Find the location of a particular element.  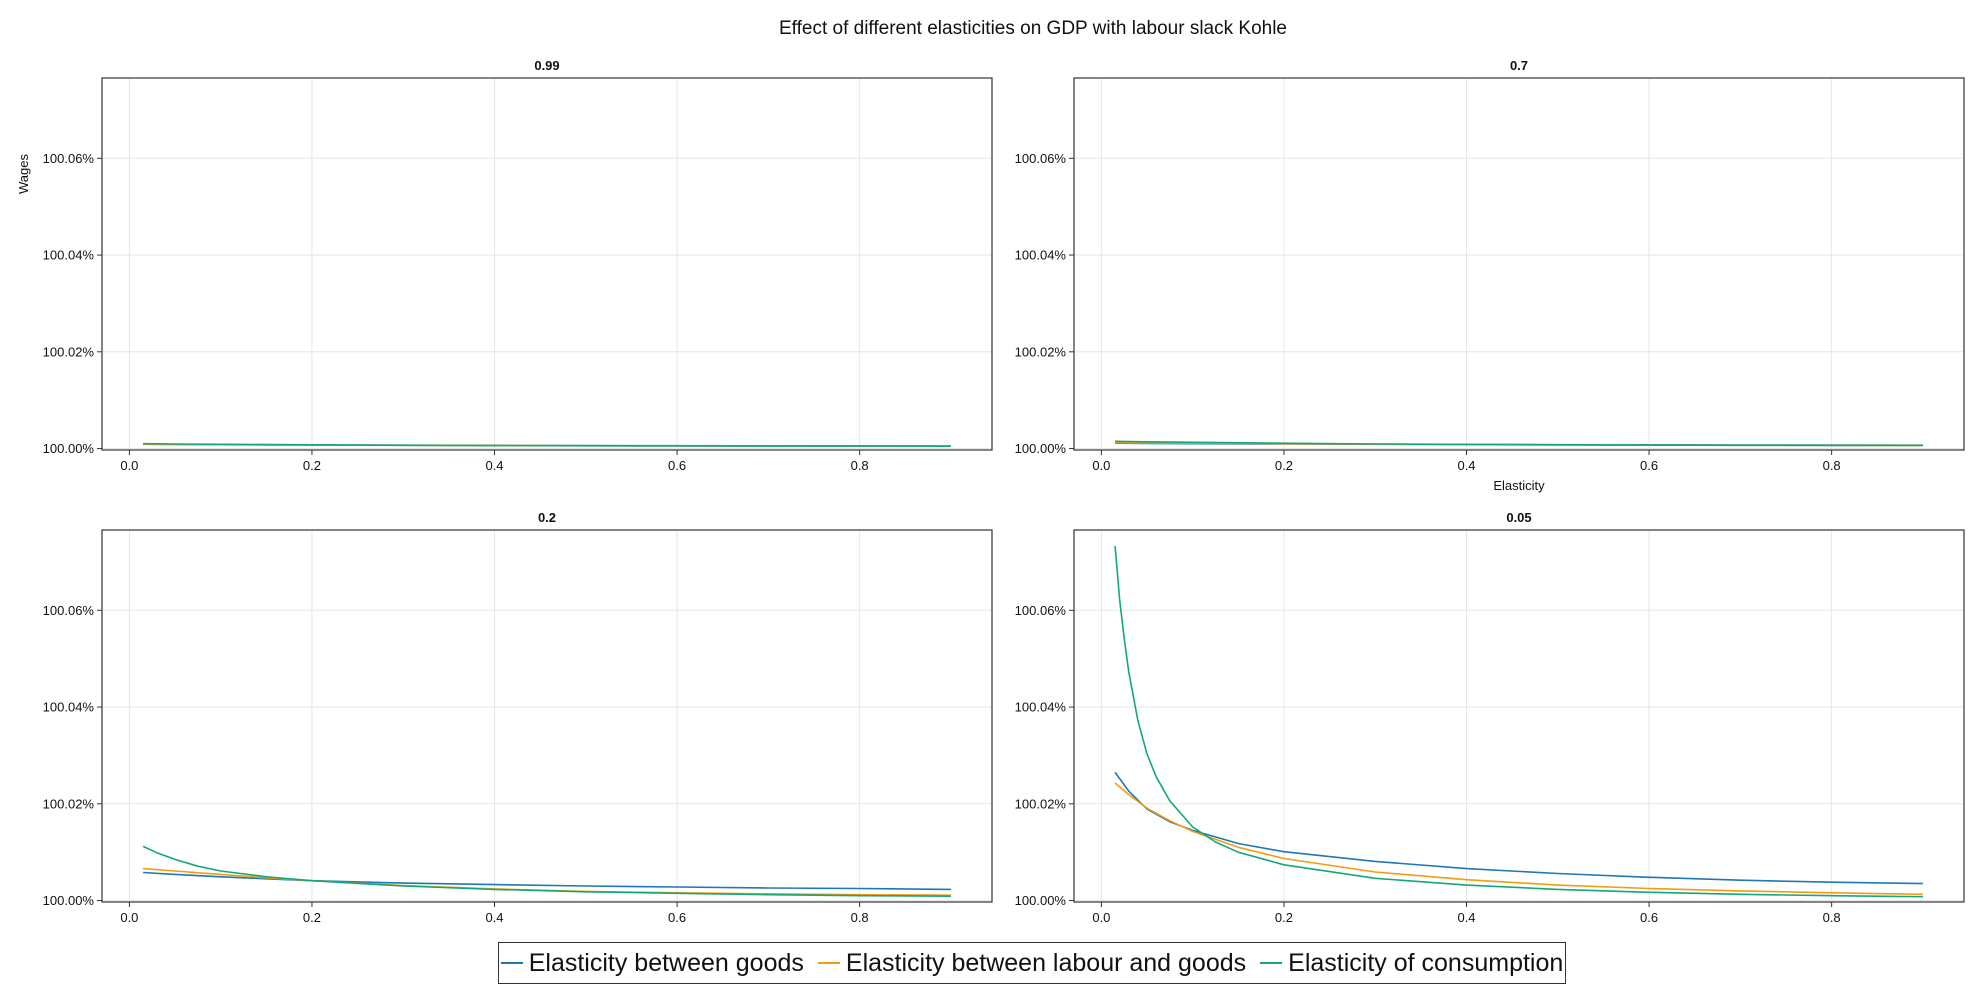

legend-item-labour_goods: Elasticity between labour and goods is located at coordinates (1032, 963).